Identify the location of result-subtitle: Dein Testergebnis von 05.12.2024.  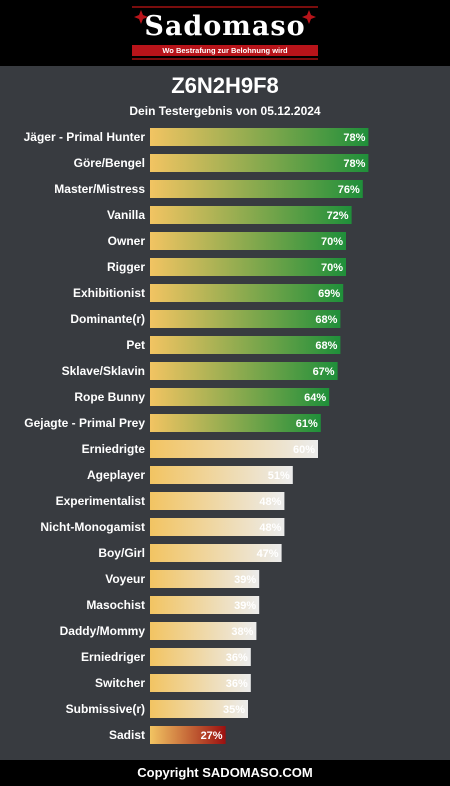
(225, 111).